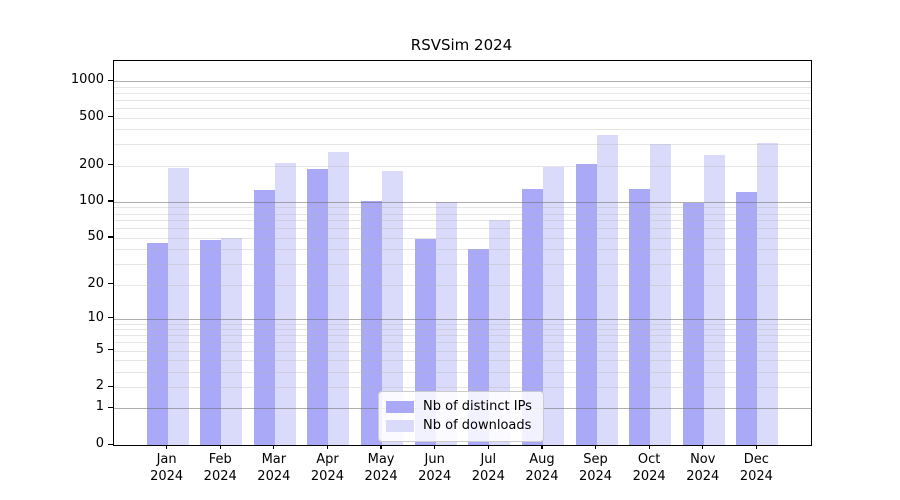 The width and height of the screenshot is (900, 500). Describe the element at coordinates (477, 425) in the screenshot. I see `legend-label-downloads: Nb of downloads` at that location.